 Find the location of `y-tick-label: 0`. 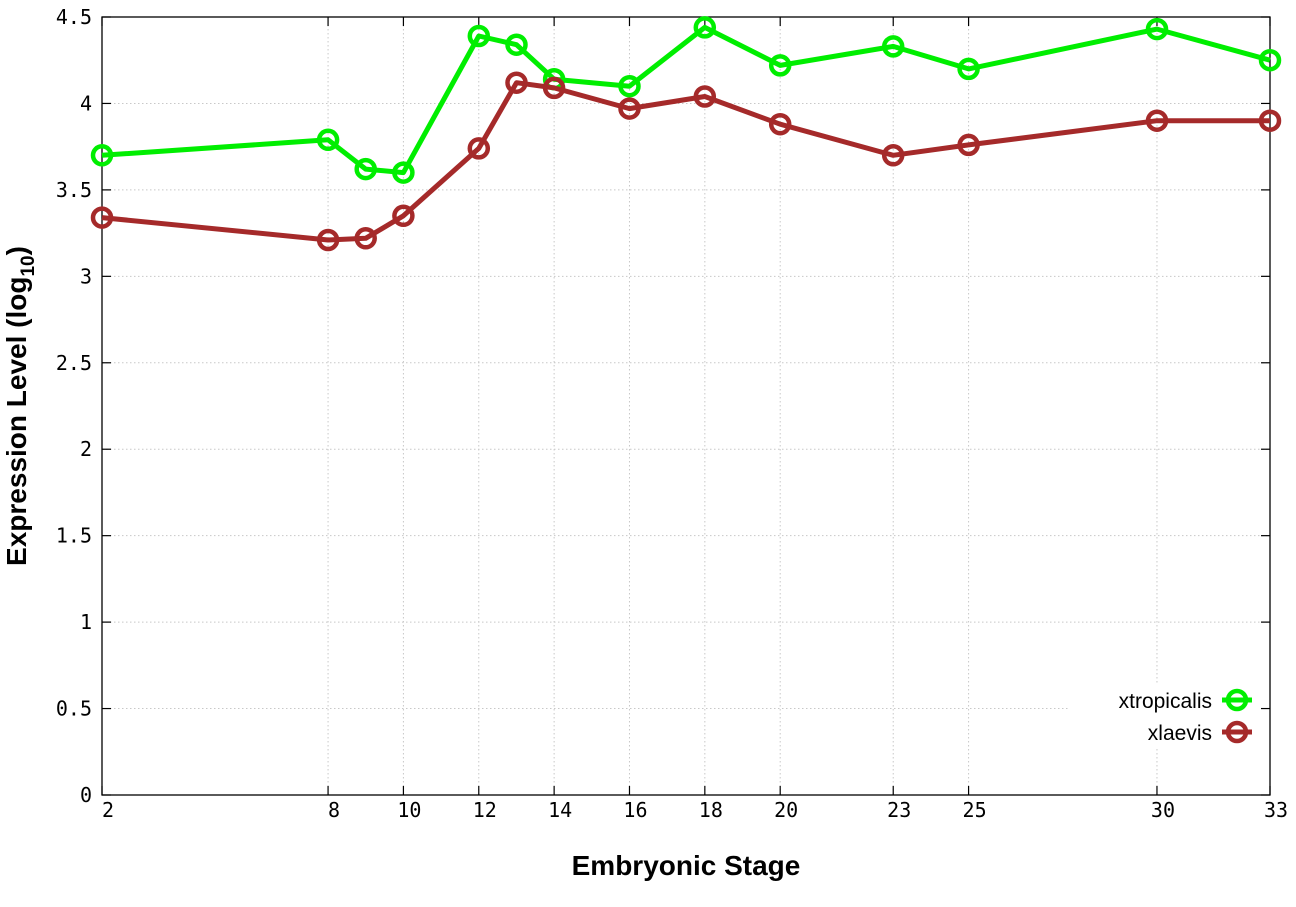

y-tick-label: 0 is located at coordinates (86, 795).